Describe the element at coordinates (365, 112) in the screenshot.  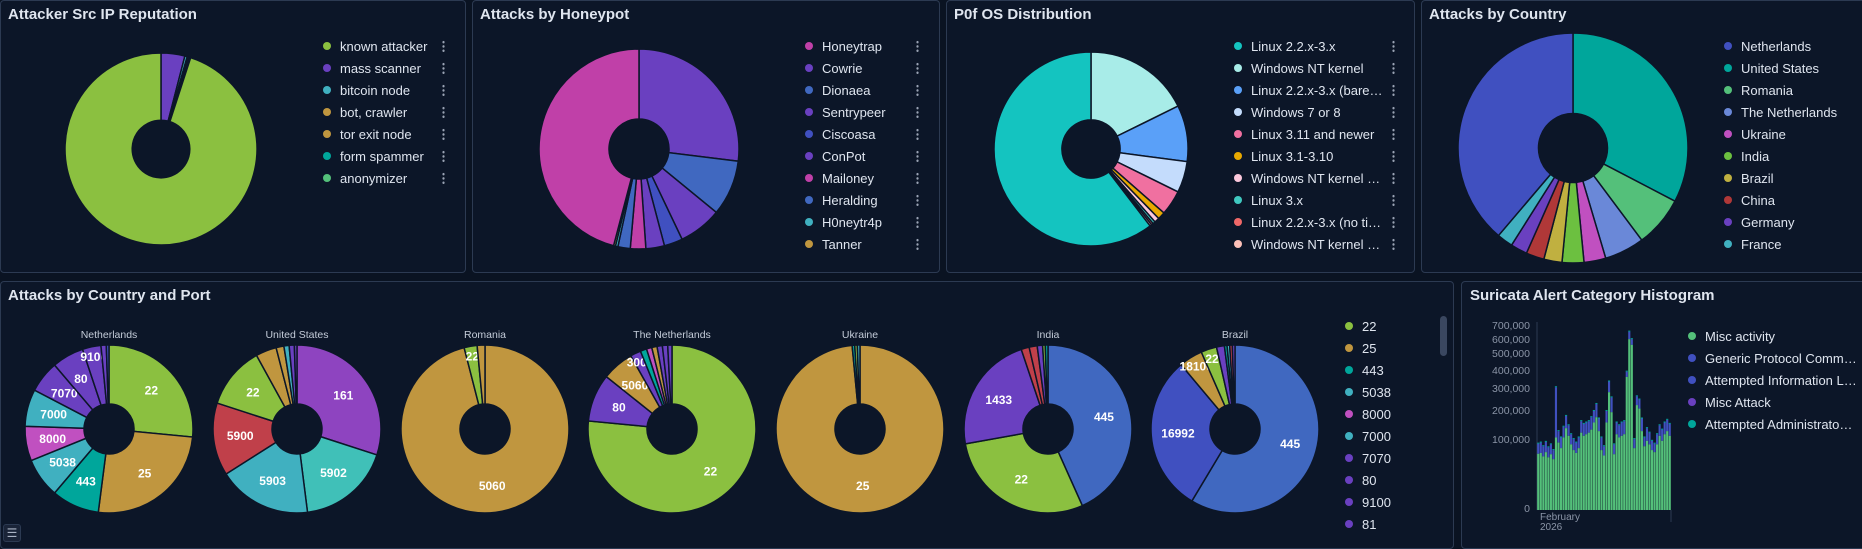
I see `legend-item: bot, crawler` at that location.